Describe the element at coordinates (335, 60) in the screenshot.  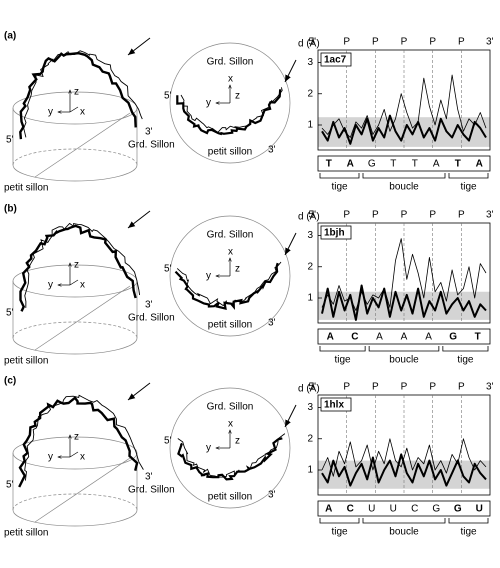
I see `chart-title: 1ac7` at that location.